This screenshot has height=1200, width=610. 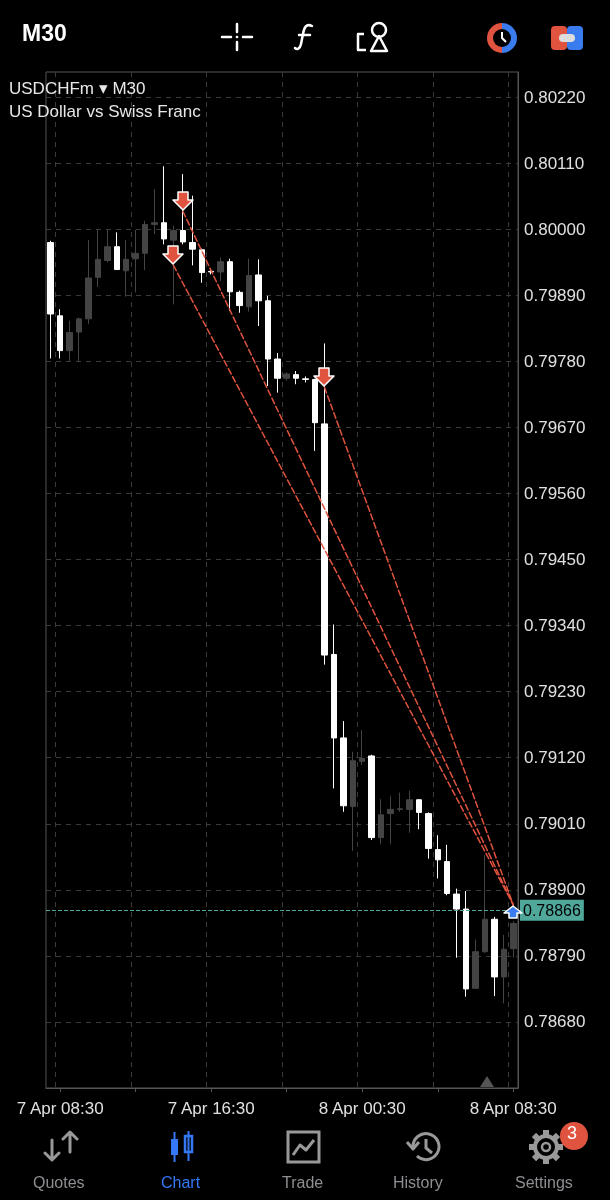 I want to click on y-tick-label: 0.80000, so click(x=555, y=229).